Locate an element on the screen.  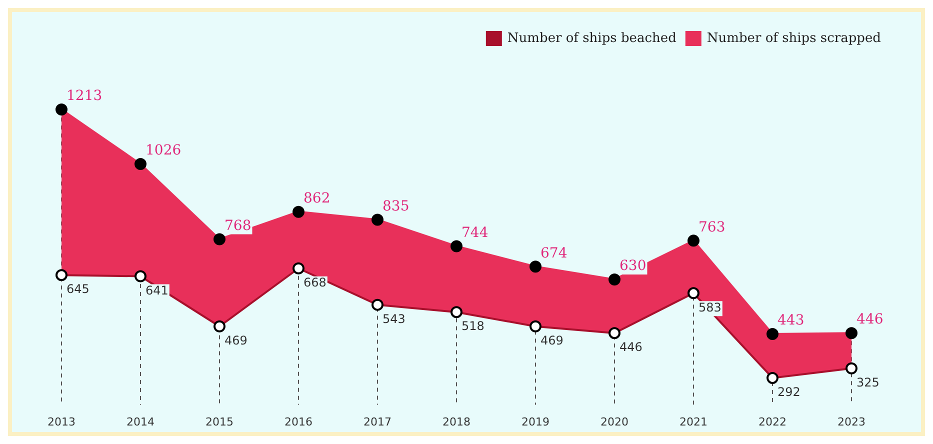
data-label: 443 is located at coordinates (791, 320).